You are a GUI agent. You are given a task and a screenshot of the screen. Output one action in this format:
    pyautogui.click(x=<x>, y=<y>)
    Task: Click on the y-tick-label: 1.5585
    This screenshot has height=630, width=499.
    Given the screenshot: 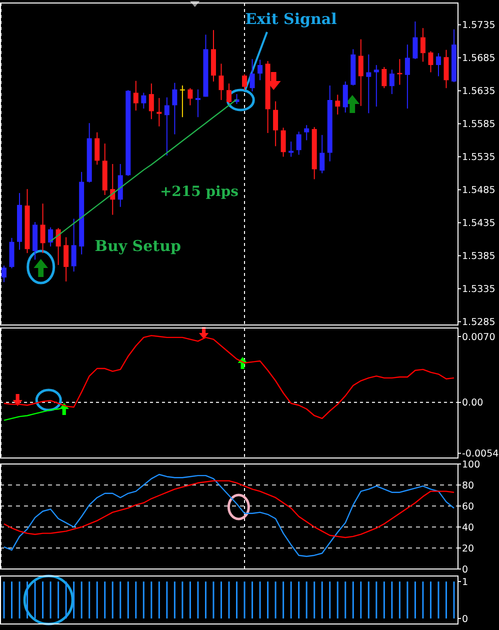 What is the action you would take?
    pyautogui.click(x=479, y=124)
    